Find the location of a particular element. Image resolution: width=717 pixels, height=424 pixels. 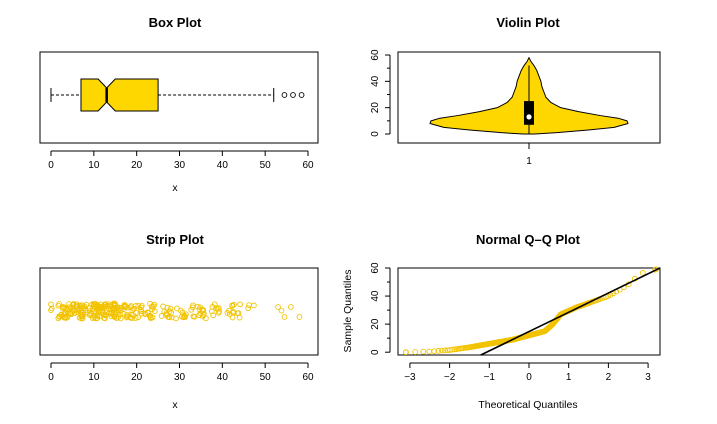

qq-reference-line is located at coordinates (570, 311).